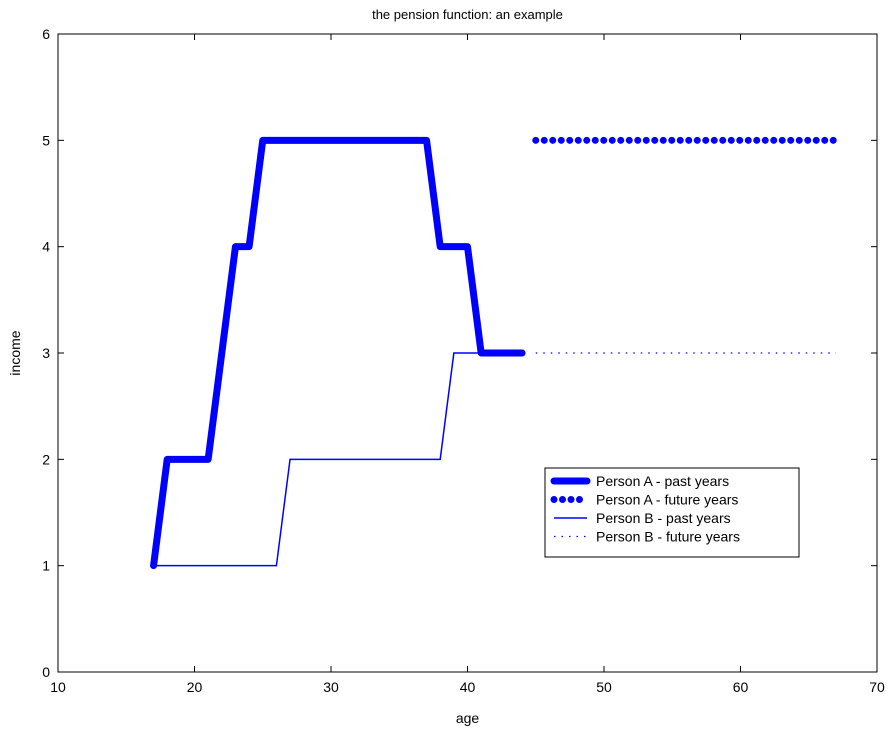  Describe the element at coordinates (741, 687) in the screenshot. I see `x-tick-label: 60` at that location.